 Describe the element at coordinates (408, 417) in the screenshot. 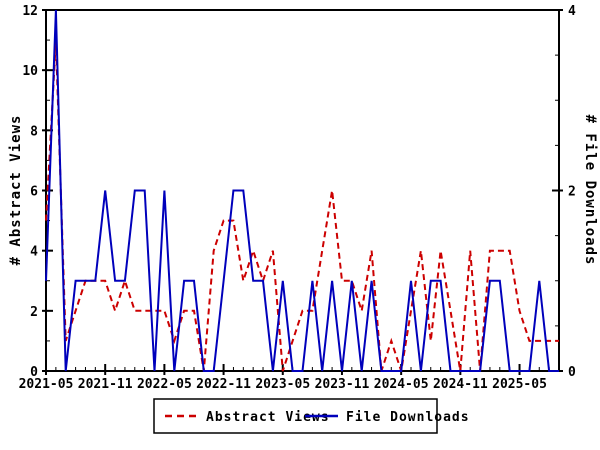

I see `legend-label-file-downloads: File Downloads` at that location.